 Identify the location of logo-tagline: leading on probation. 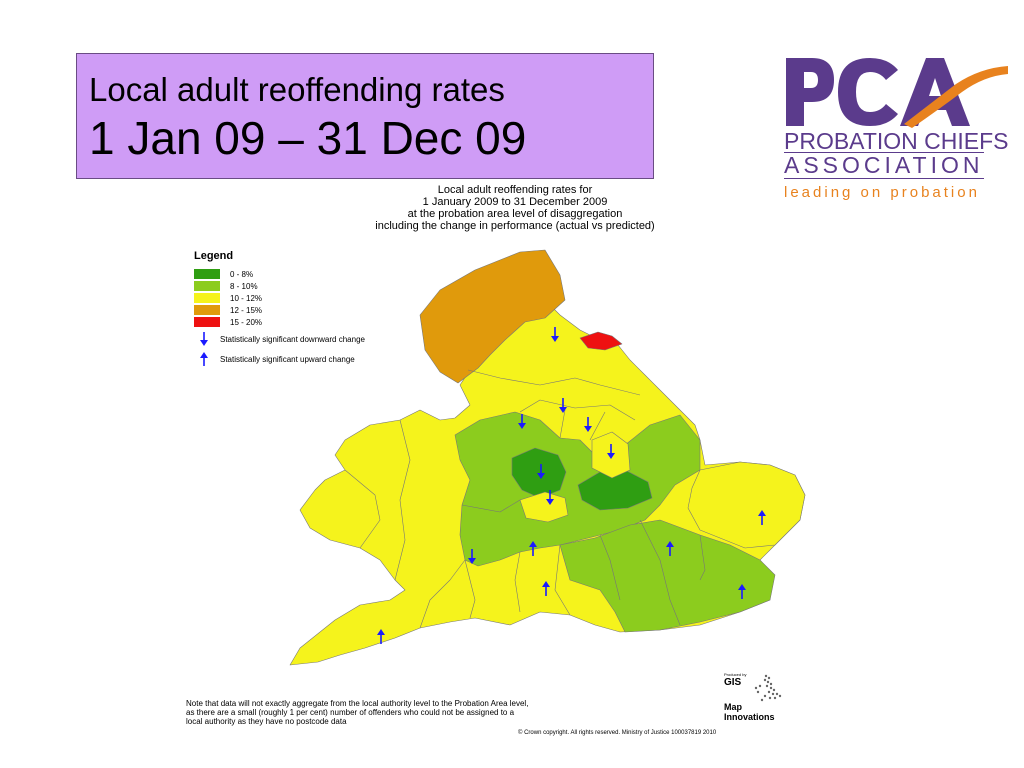
(882, 192).